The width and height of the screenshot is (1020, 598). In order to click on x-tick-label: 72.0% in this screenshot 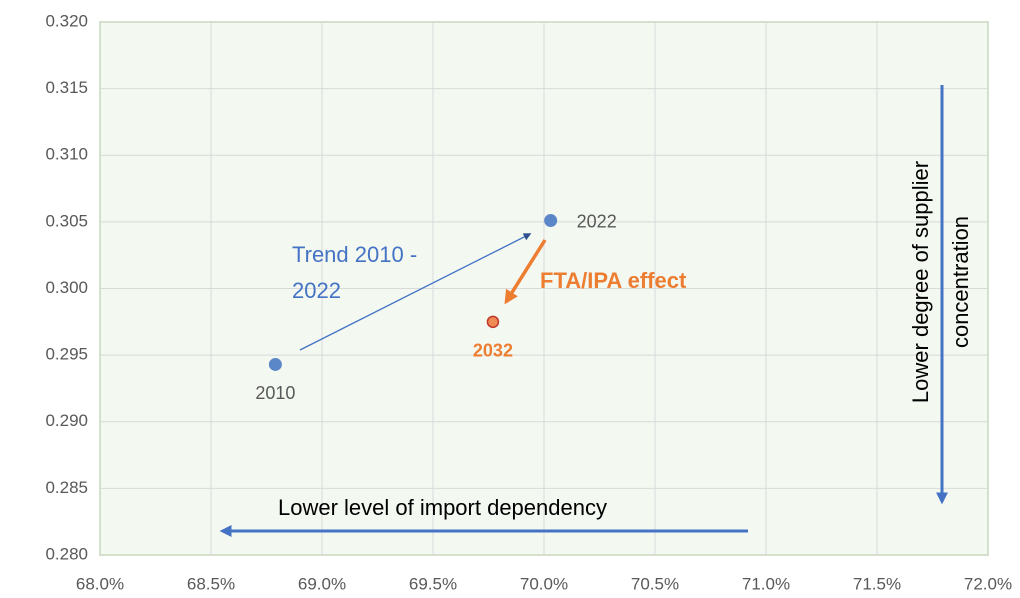, I will do `click(988, 583)`.